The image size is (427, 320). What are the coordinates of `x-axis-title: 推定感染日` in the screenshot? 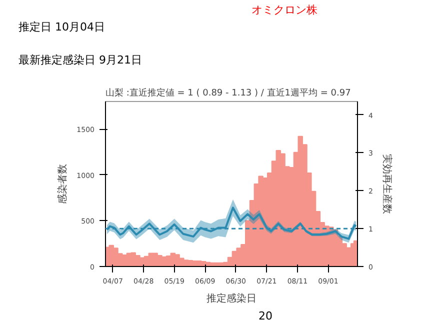 It's located at (231, 298).